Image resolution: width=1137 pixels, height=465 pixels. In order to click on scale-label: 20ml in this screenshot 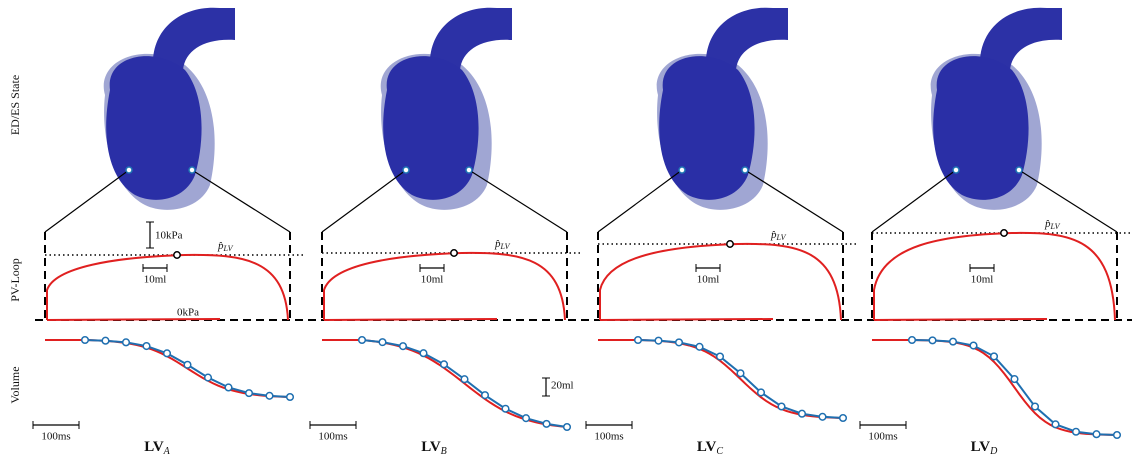, I will do `click(562, 386)`.